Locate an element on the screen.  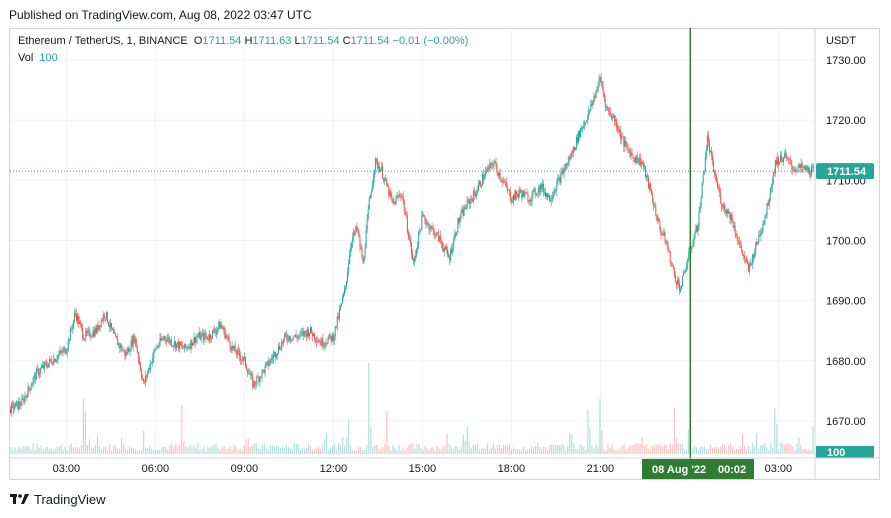
tradingview-logo: TradingView is located at coordinates (58, 499).